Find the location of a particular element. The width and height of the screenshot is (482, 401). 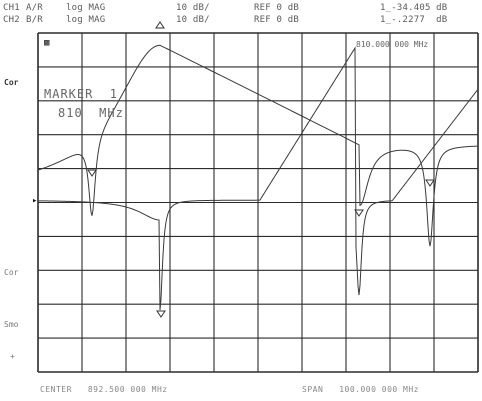

ch2-scale: 10 dB/ is located at coordinates (193, 20).